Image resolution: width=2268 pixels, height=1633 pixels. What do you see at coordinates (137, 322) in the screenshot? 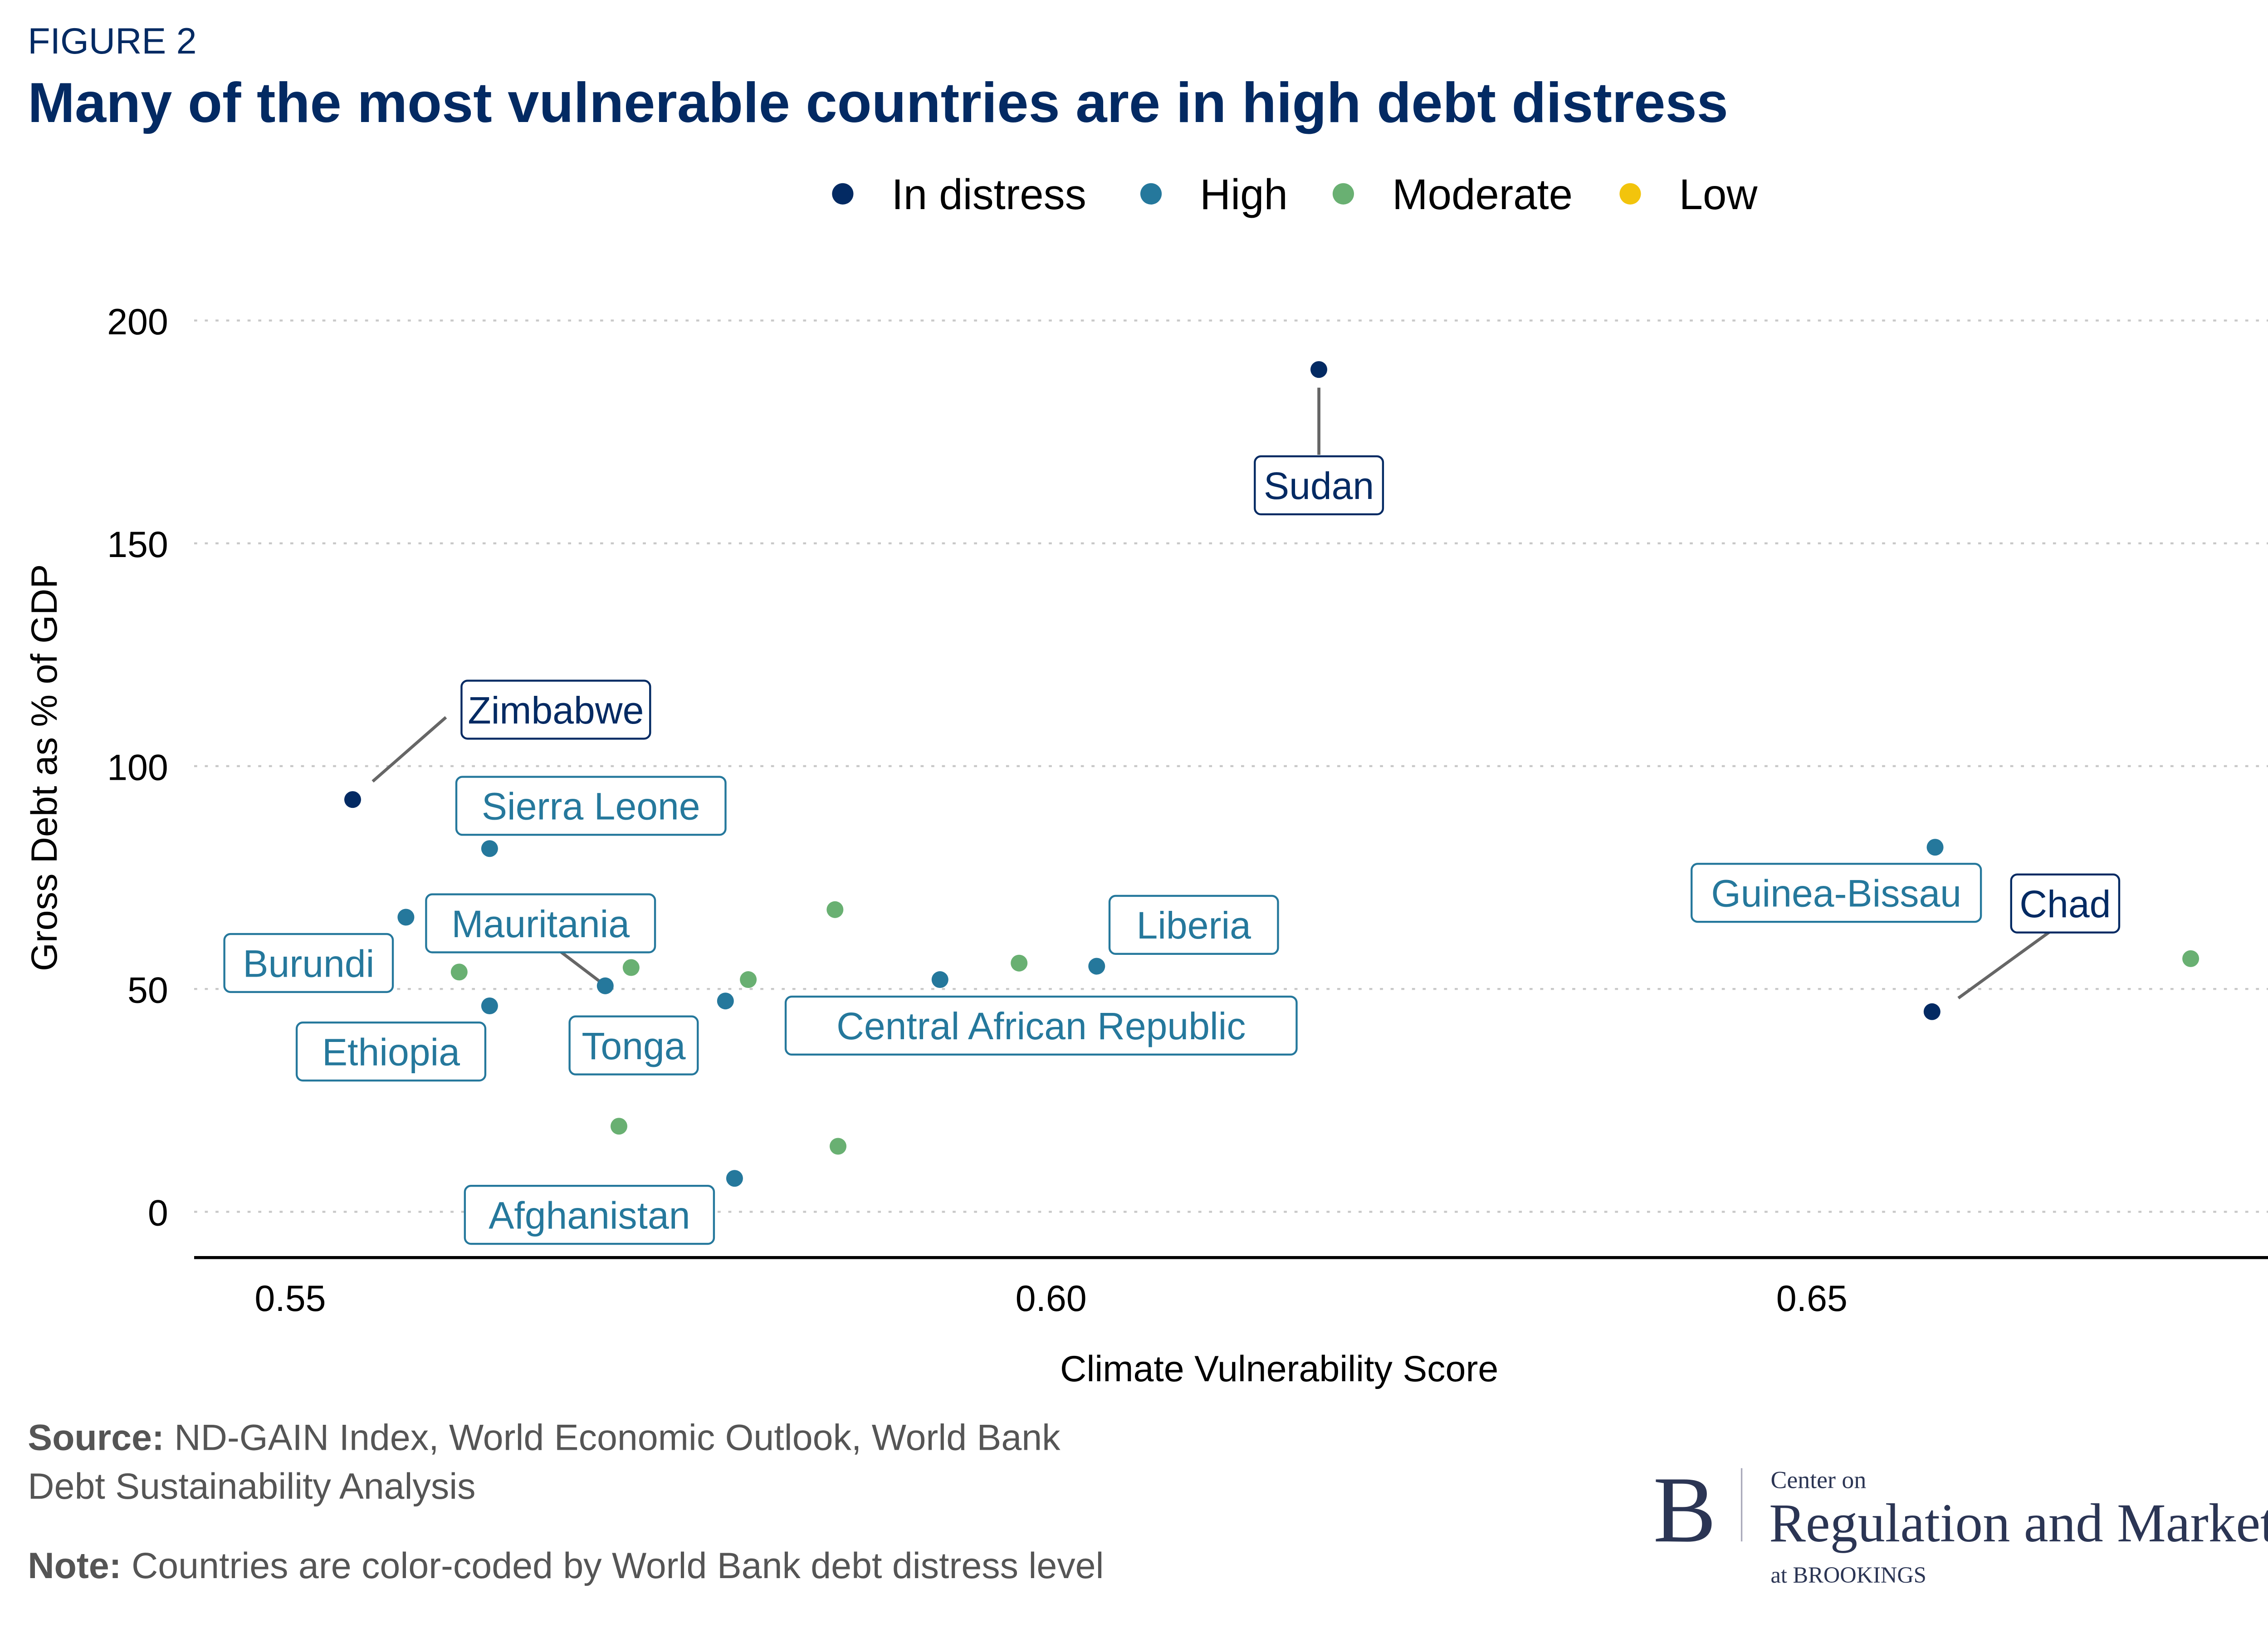
I see `y-tick-label: 200` at bounding box center [137, 322].